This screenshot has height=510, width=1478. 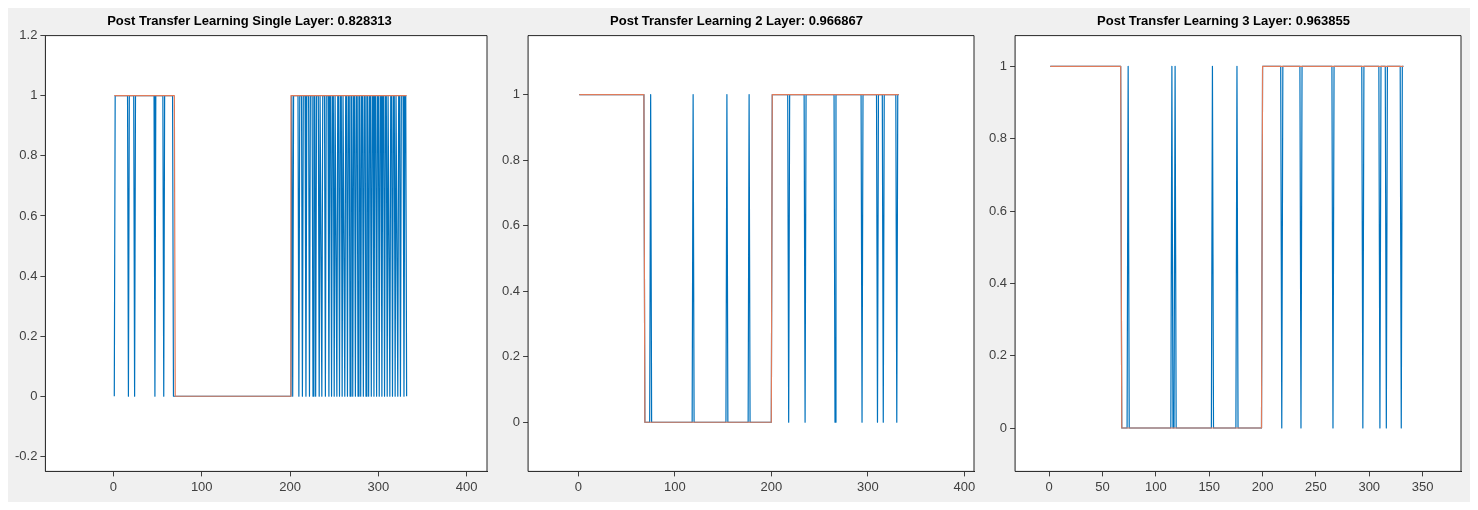 I want to click on y-tick-label: -0.2, so click(x=26, y=455).